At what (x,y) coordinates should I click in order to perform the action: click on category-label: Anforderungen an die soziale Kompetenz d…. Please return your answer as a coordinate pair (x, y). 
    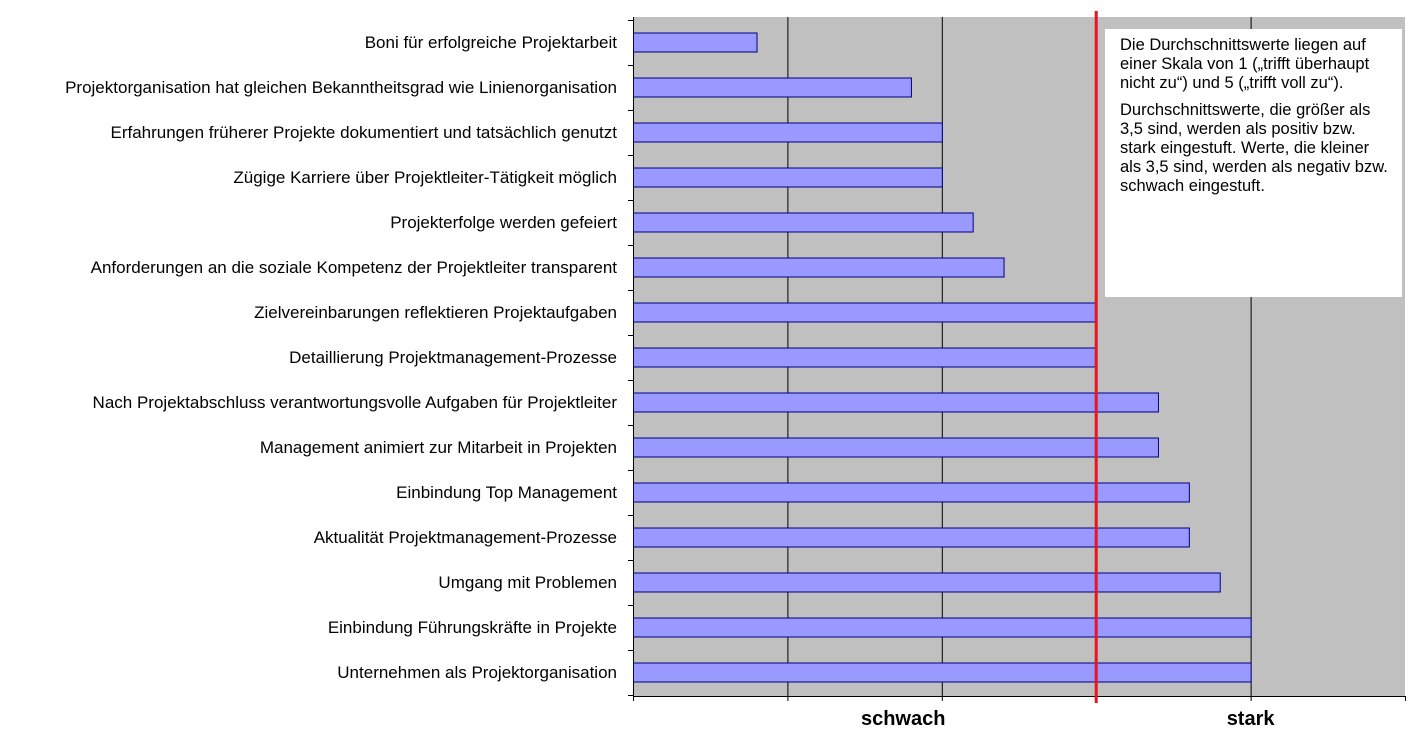
    Looking at the image, I should click on (354, 267).